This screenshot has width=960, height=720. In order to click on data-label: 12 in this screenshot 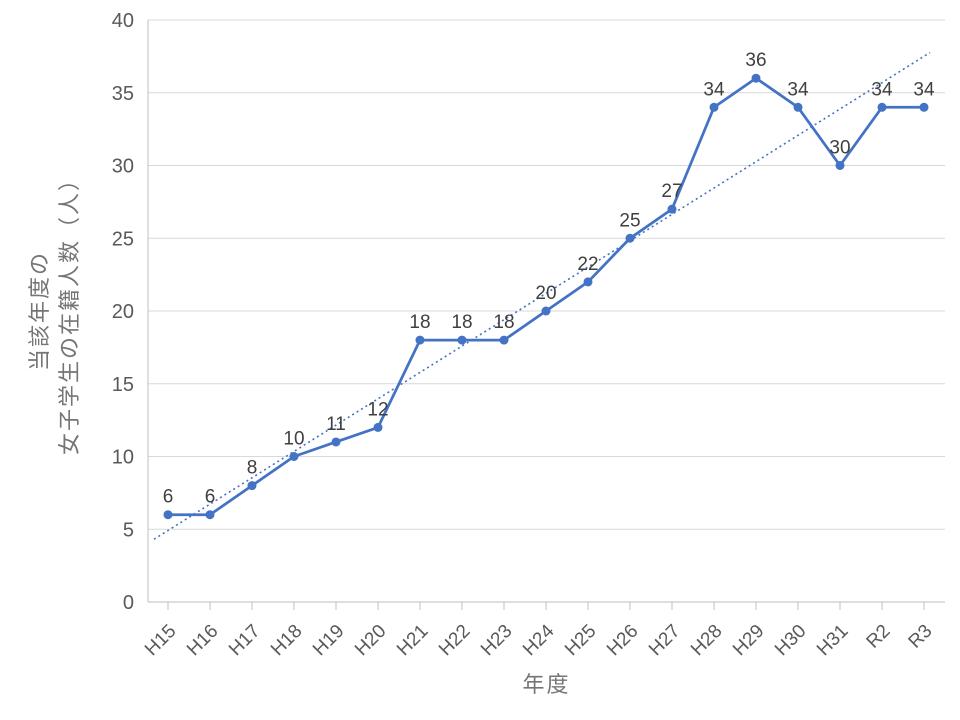, I will do `click(377, 409)`.